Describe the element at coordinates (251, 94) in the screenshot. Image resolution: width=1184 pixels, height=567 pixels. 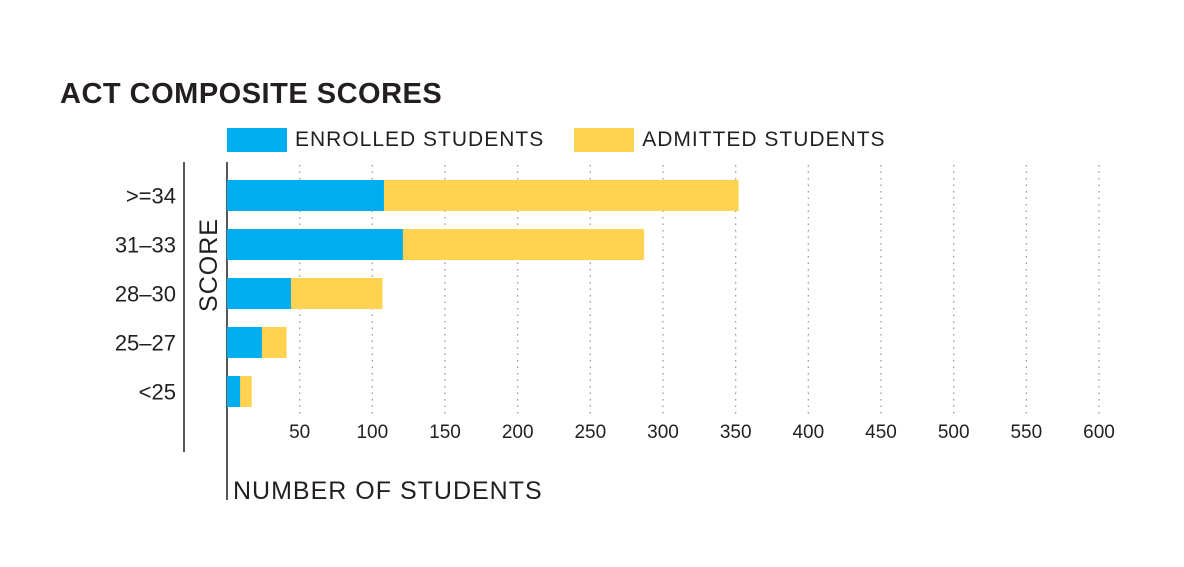
I see `chart-title: ACT COMPOSITE SCORES` at that location.